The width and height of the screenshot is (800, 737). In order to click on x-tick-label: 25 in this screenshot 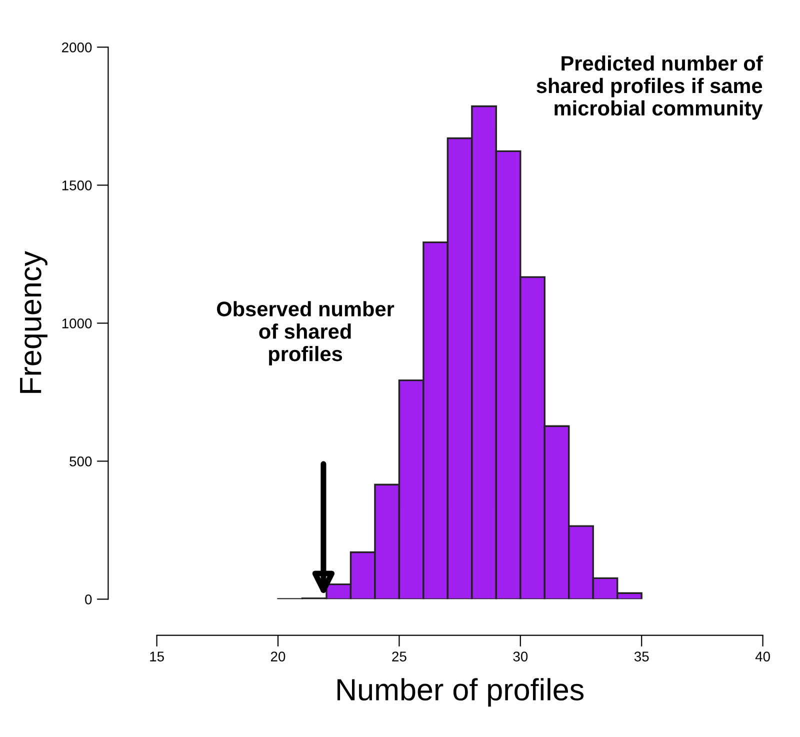, I will do `click(399, 657)`.